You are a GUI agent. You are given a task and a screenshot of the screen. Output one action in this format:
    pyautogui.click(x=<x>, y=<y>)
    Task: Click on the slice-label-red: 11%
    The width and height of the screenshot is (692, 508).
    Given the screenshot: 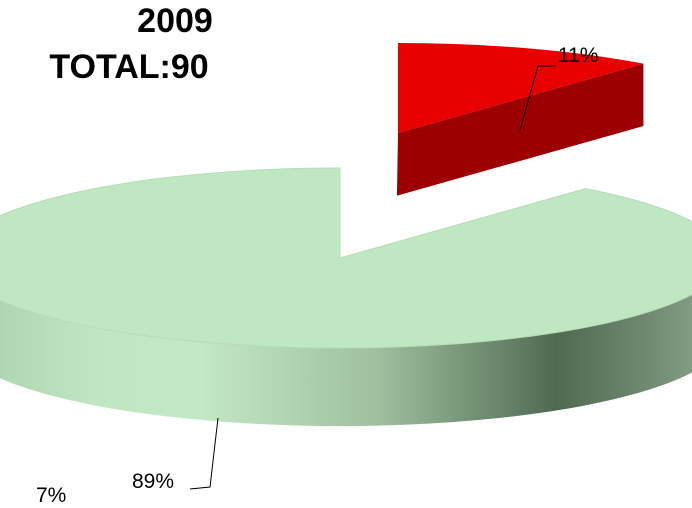 What is the action you would take?
    pyautogui.click(x=578, y=55)
    